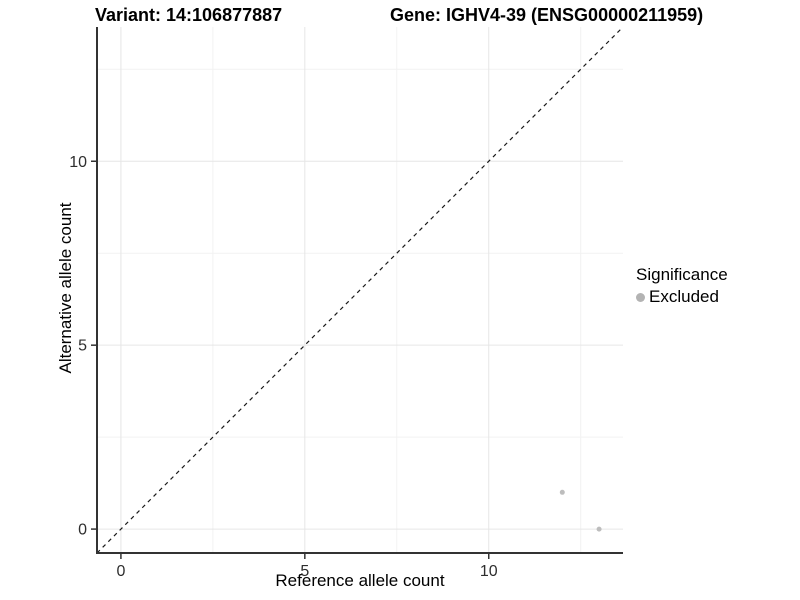  I want to click on y-tick-label: 0, so click(82, 530).